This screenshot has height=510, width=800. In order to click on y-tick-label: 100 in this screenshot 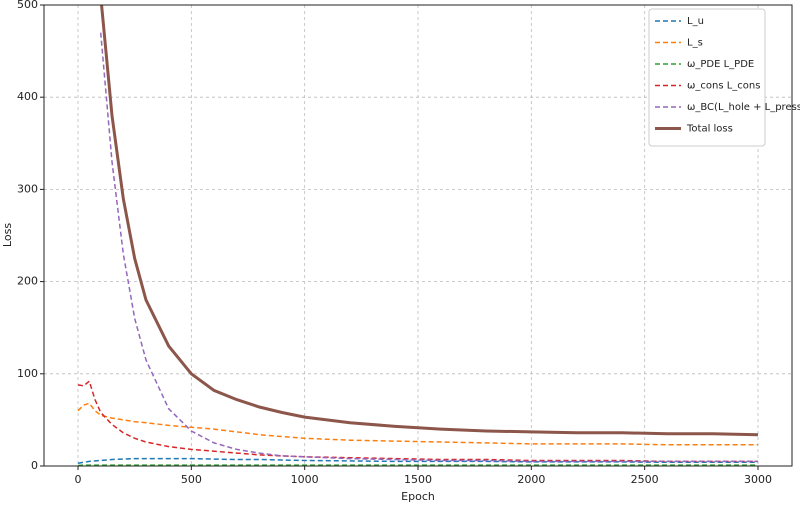, I will do `click(27, 373)`.